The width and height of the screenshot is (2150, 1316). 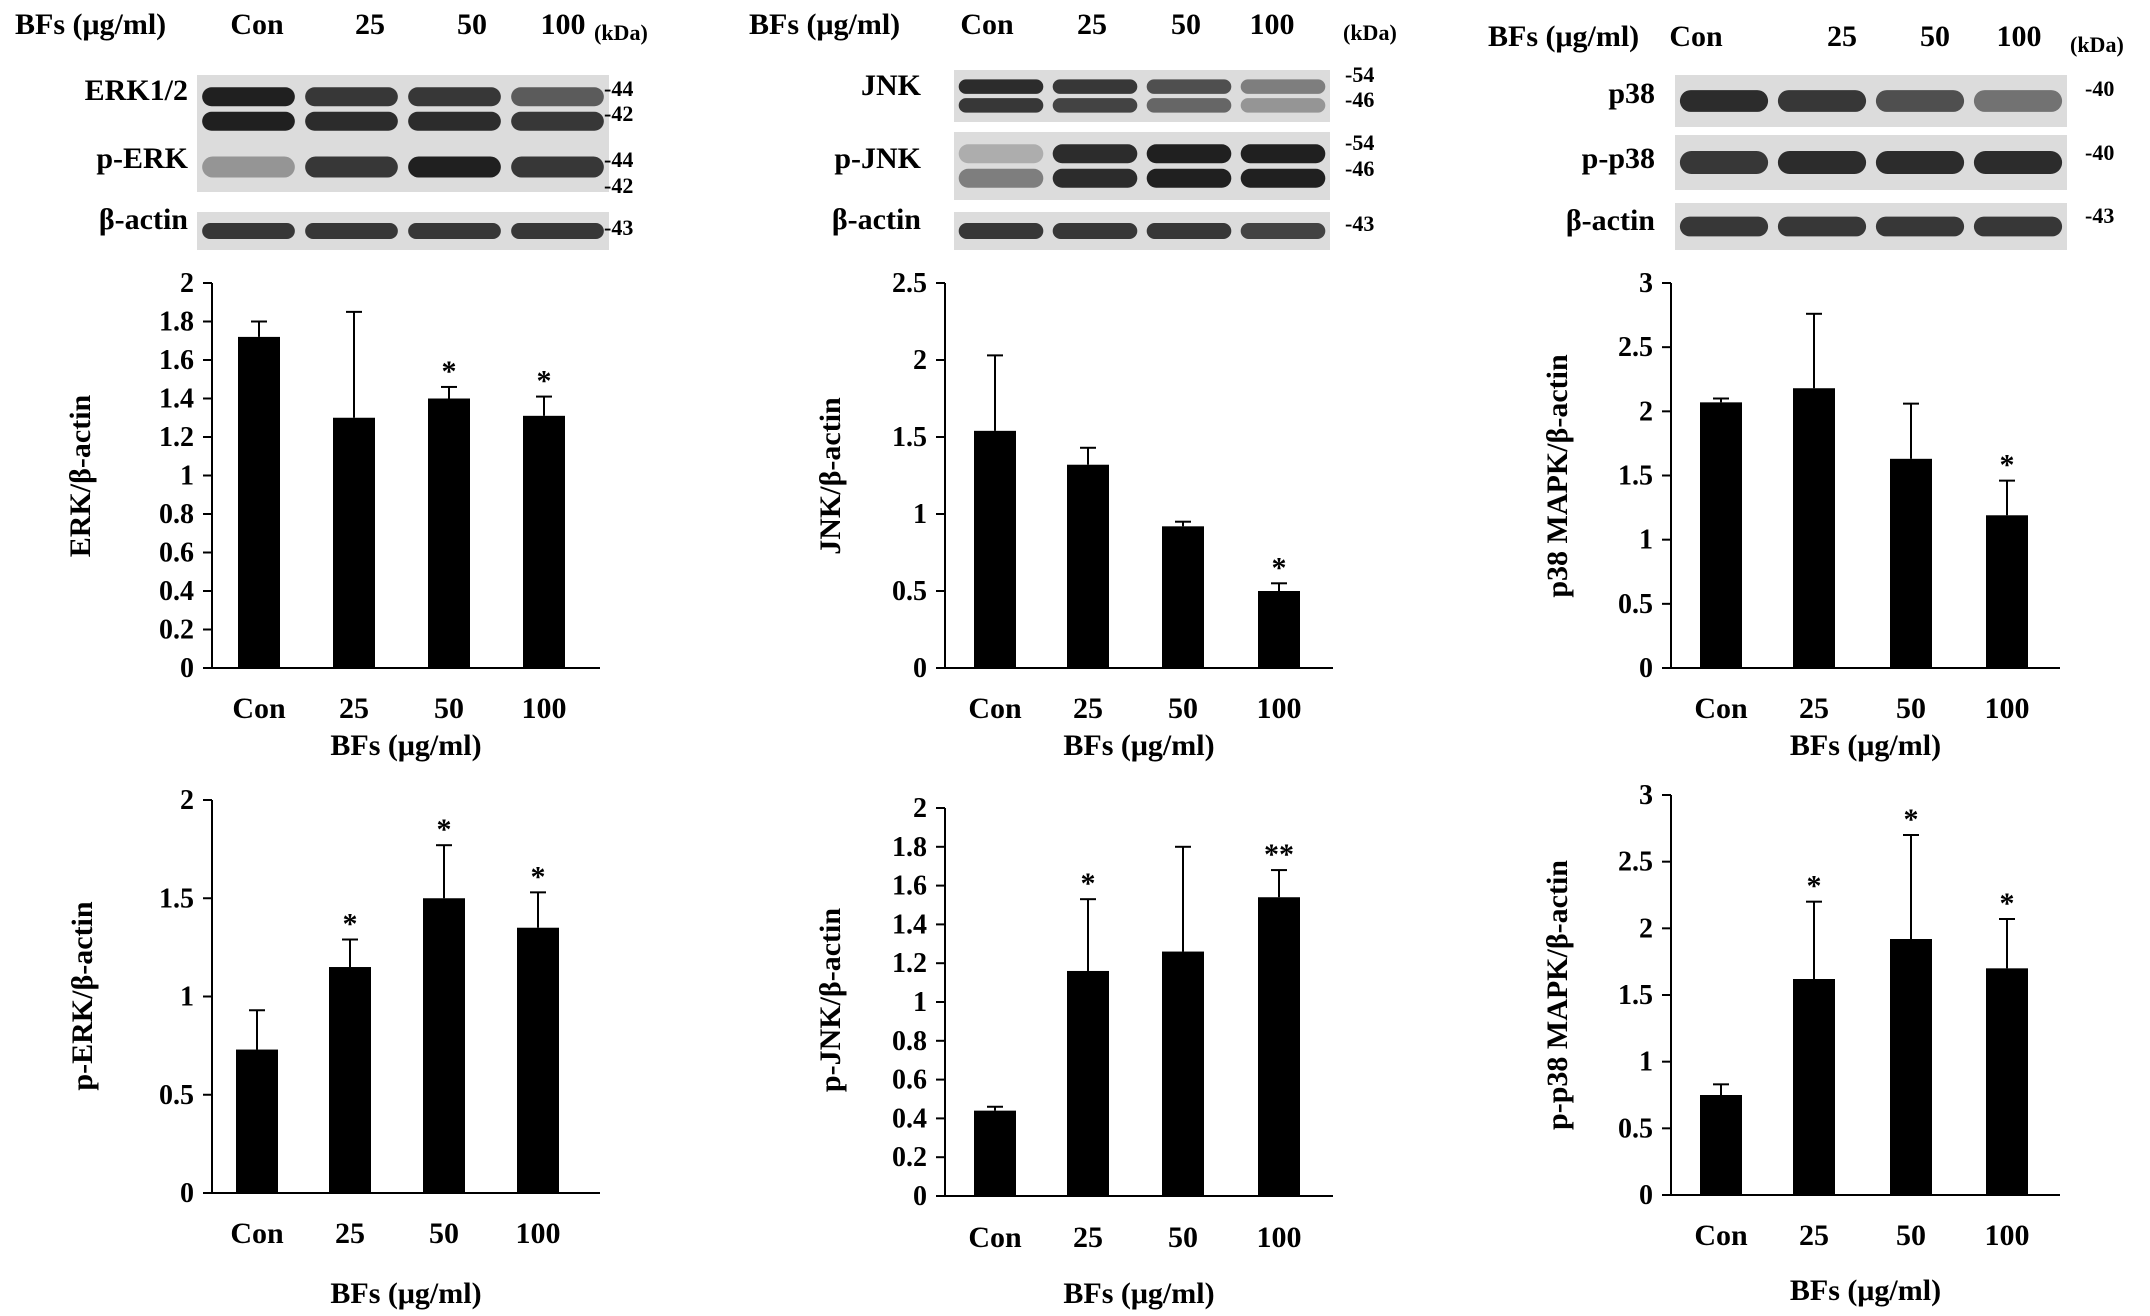 What do you see at coordinates (2019, 36) in the screenshot?
I see `blot-lane-label: 100` at bounding box center [2019, 36].